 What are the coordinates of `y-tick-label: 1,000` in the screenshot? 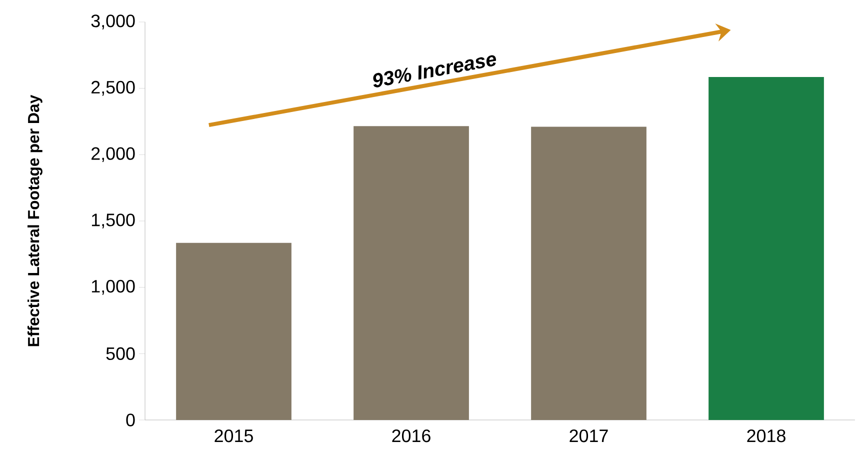 It's located at (113, 287).